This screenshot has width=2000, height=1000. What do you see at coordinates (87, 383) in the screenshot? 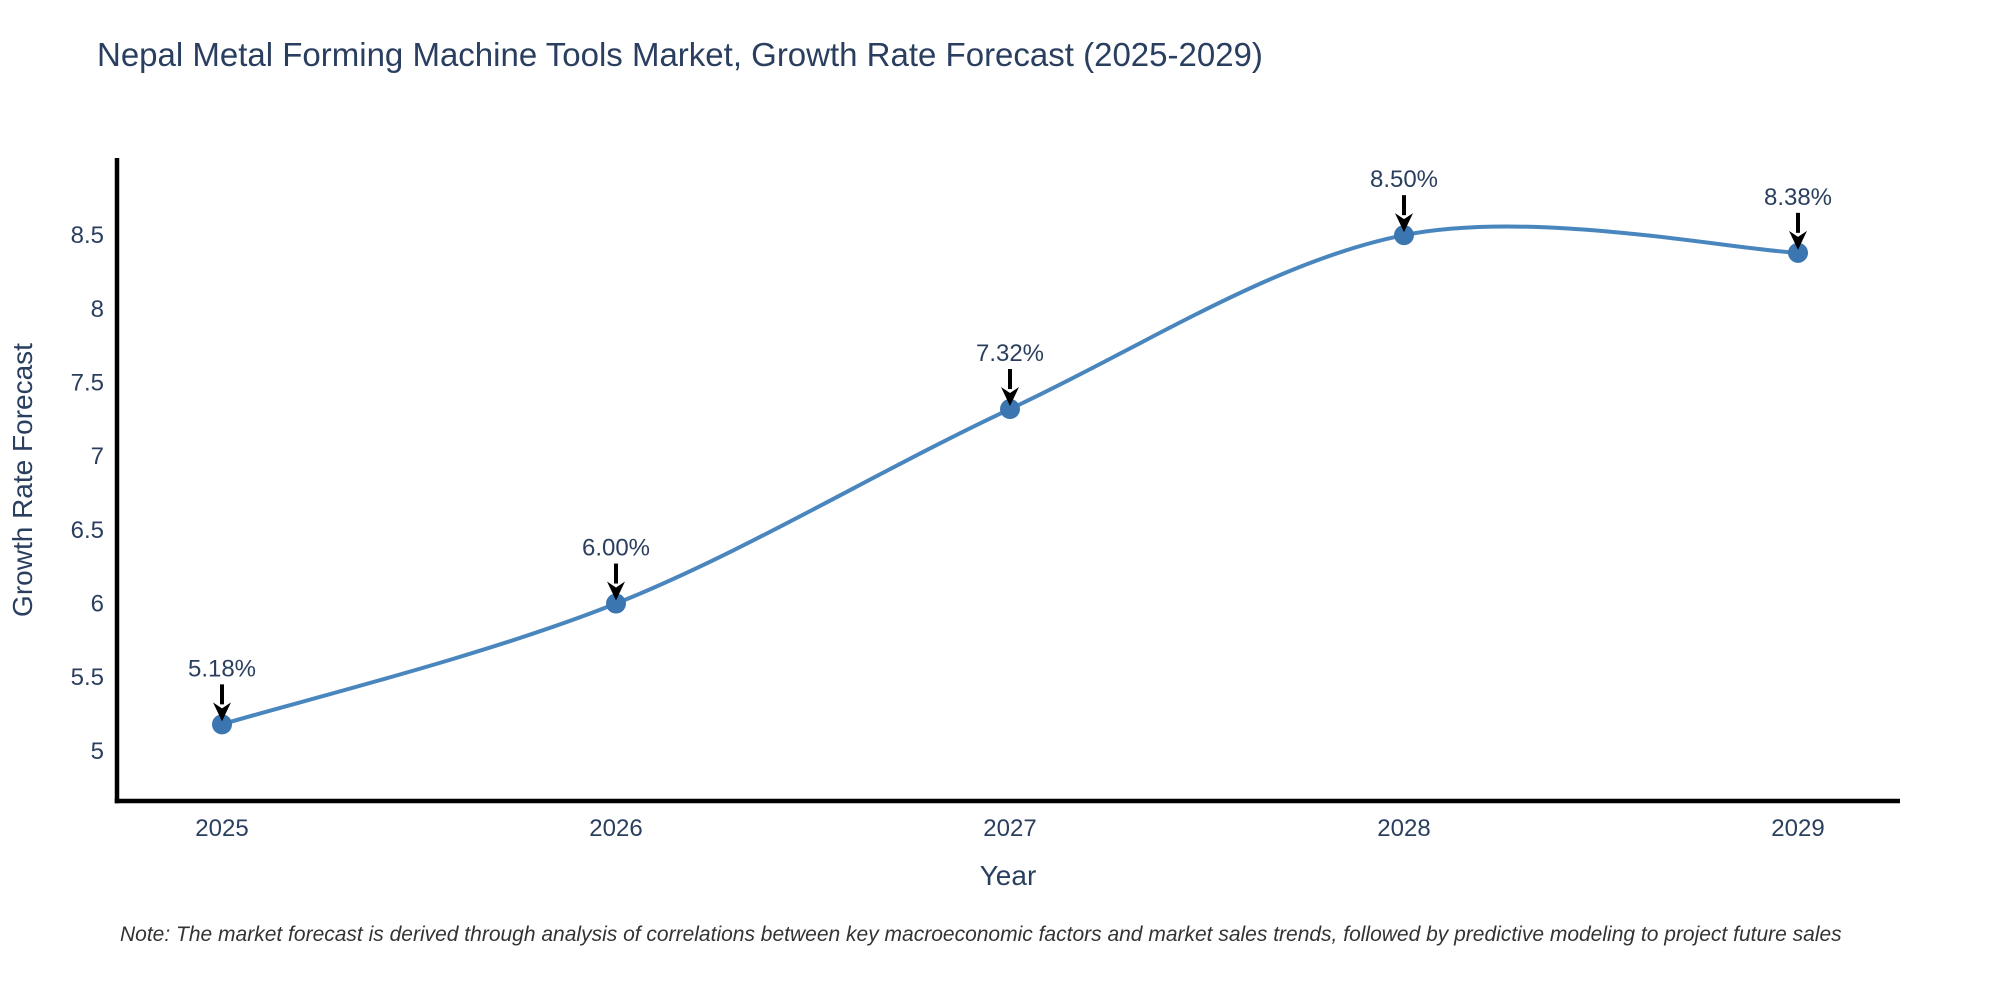
I see `y-tick-label: 7.5` at bounding box center [87, 383].